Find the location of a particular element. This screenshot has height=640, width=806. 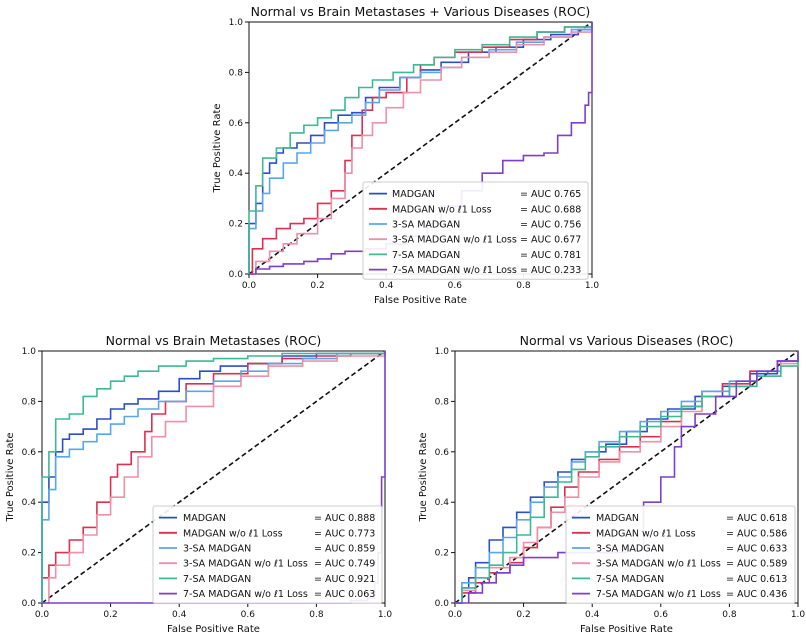

legend-auc: = AUC 0.781 is located at coordinates (550, 255).